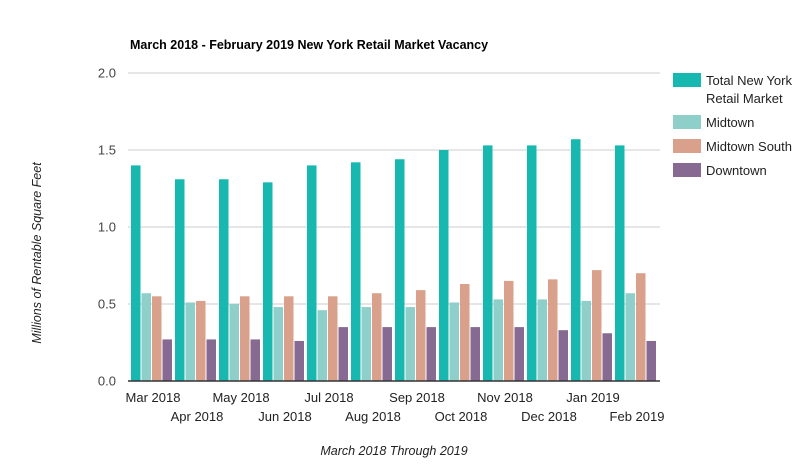 The image size is (811, 470). Describe the element at coordinates (328, 397) in the screenshot. I see `x-tick-label: Jul 2018` at that location.